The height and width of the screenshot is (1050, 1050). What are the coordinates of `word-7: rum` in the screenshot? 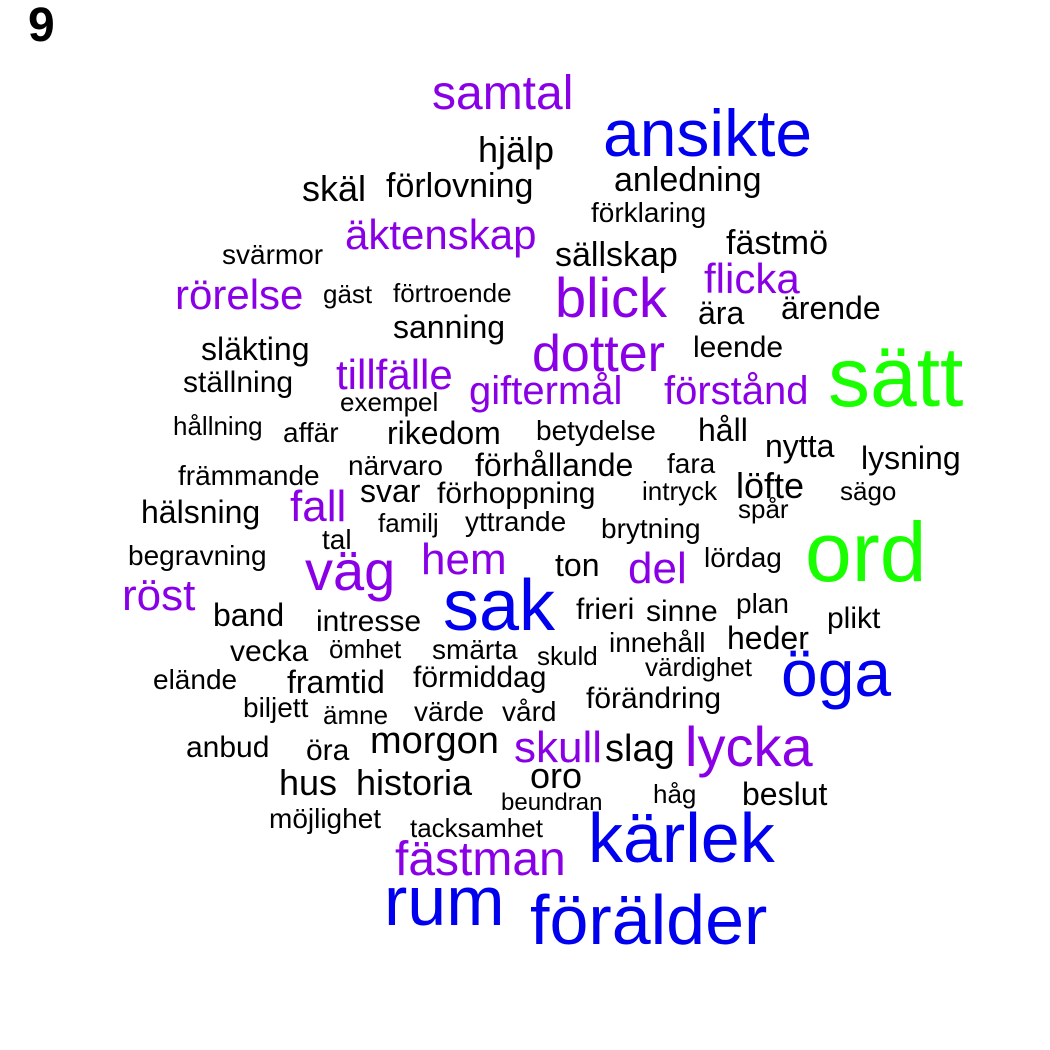 It's located at (444, 901).